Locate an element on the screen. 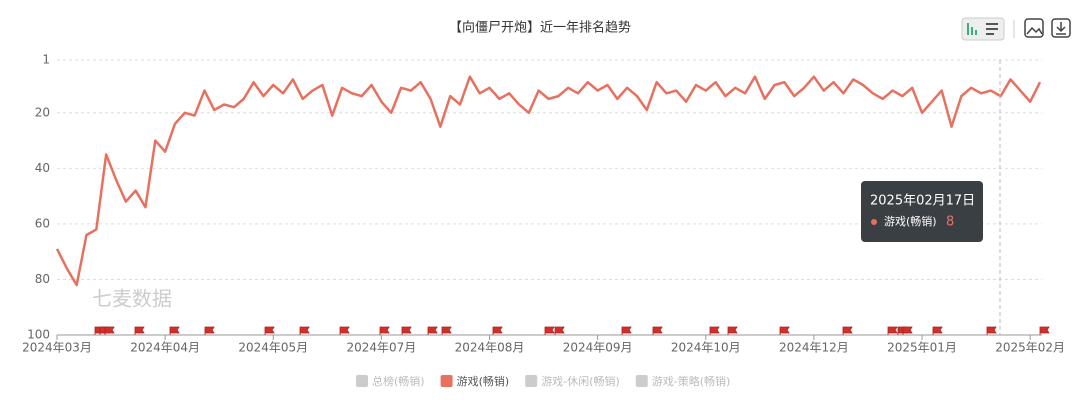 This screenshot has width=1080, height=417. x-tick-label: 2025年01月 is located at coordinates (922, 348).